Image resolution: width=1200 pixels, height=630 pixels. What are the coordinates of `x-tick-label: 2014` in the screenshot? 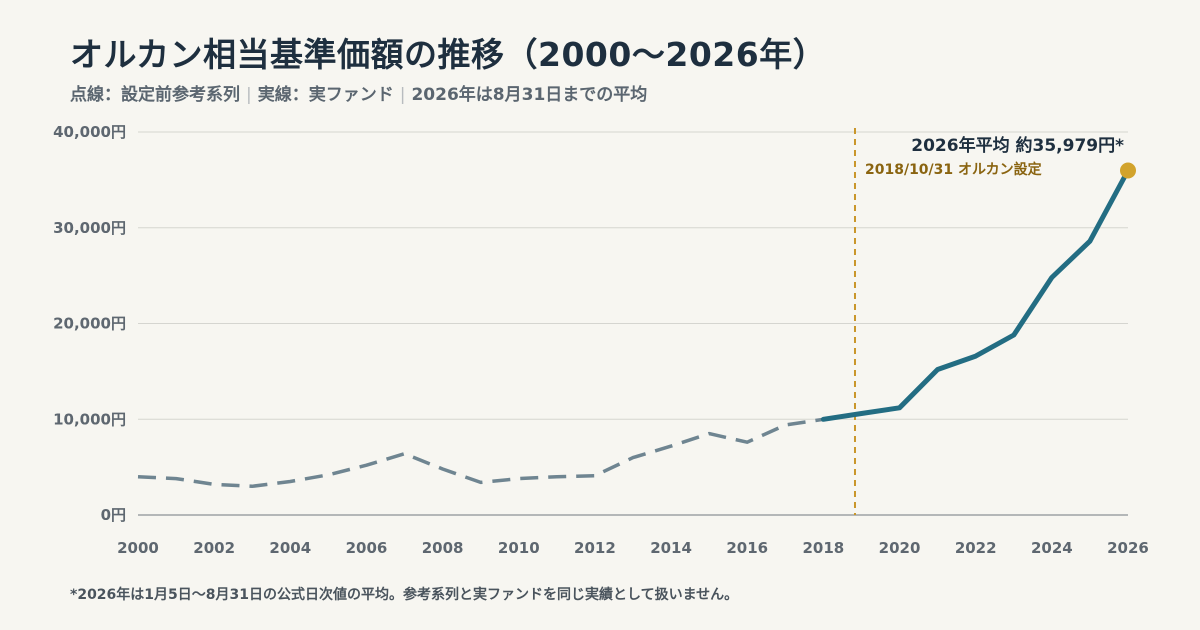 It's located at (671, 548).